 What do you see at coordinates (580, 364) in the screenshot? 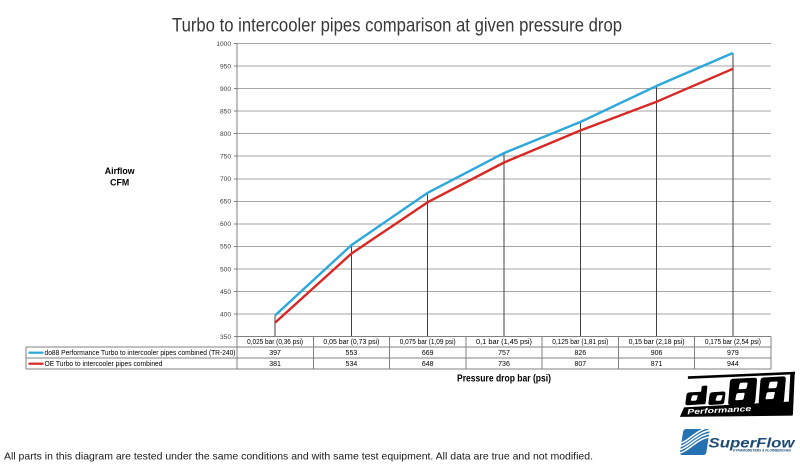
I see `svg-text: 807` at bounding box center [580, 364].